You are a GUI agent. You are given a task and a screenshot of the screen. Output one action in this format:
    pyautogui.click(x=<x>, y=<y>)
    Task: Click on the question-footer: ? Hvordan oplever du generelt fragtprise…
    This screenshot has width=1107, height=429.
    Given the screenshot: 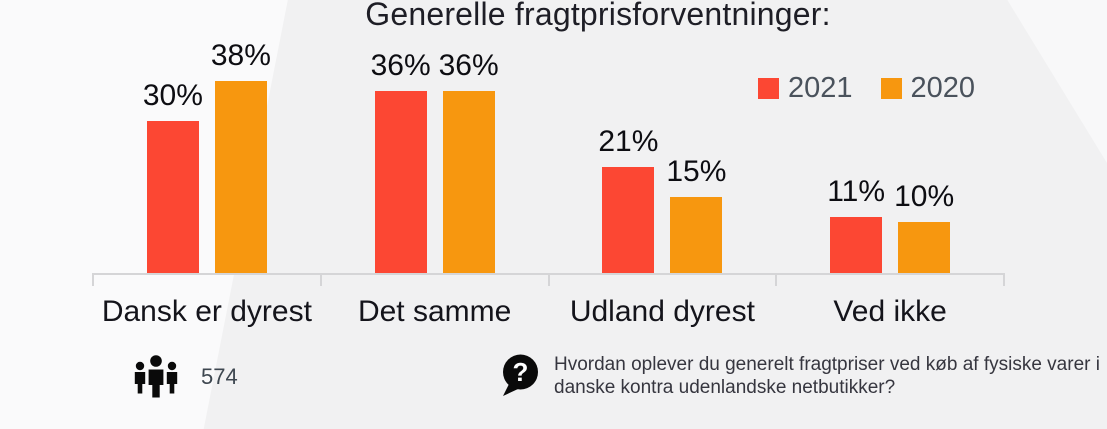 What is the action you would take?
    pyautogui.click(x=804, y=376)
    